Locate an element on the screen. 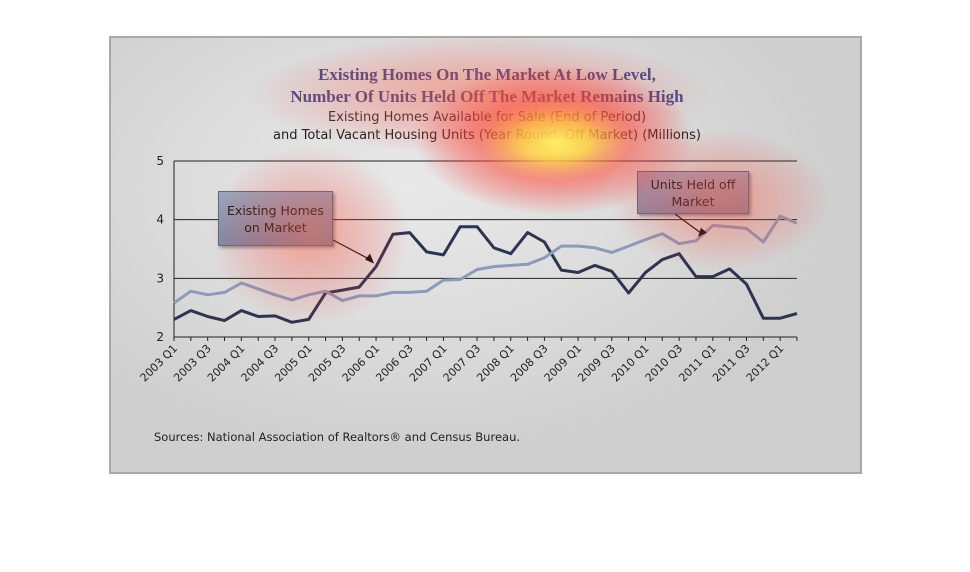  callout-existing-homes-line2: on Market is located at coordinates (275, 227).